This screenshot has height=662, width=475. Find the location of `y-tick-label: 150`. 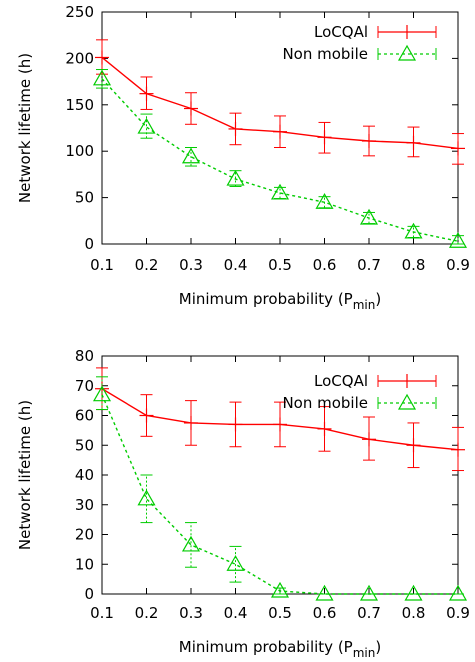

y-tick-label: 150 is located at coordinates (79, 105).